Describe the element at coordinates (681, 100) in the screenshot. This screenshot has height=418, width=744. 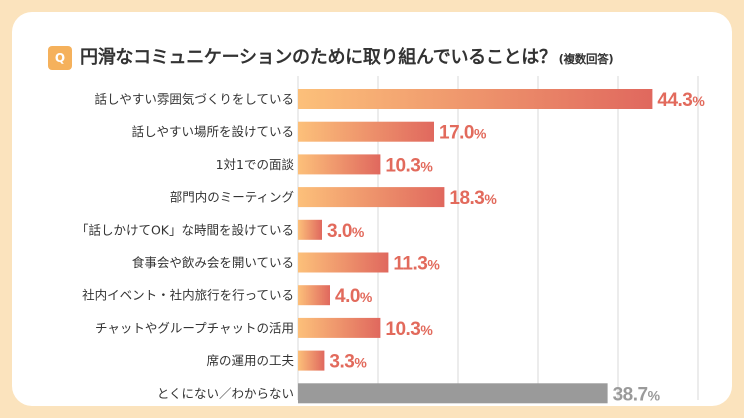
I see `value-label: 44.3%` at that location.